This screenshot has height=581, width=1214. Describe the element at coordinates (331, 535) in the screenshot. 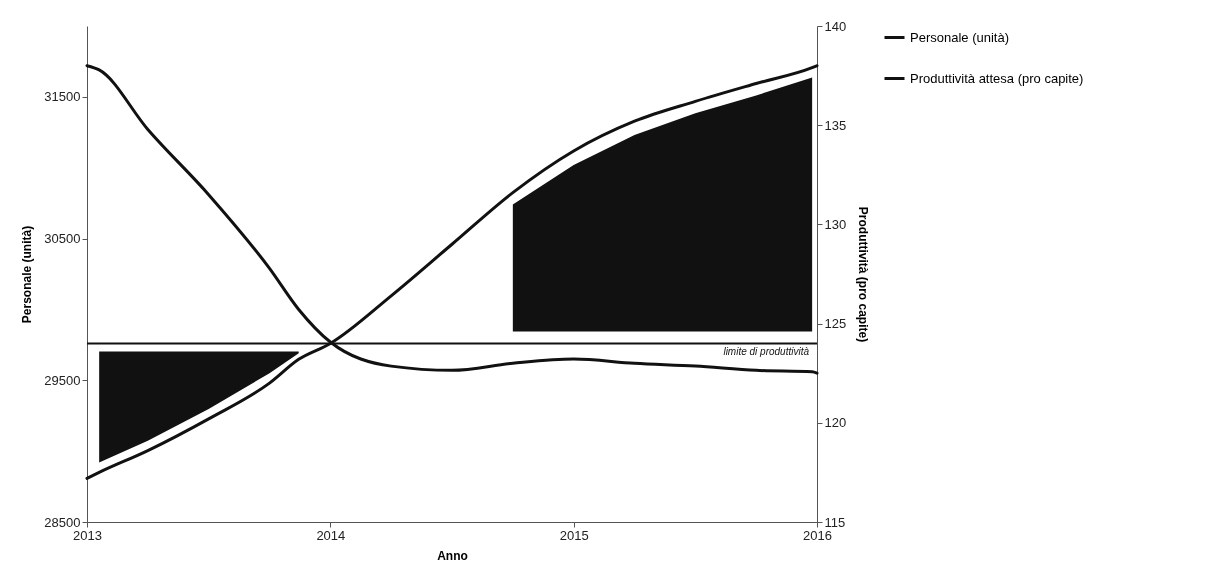

I see `x-tick-label: 2014` at that location.